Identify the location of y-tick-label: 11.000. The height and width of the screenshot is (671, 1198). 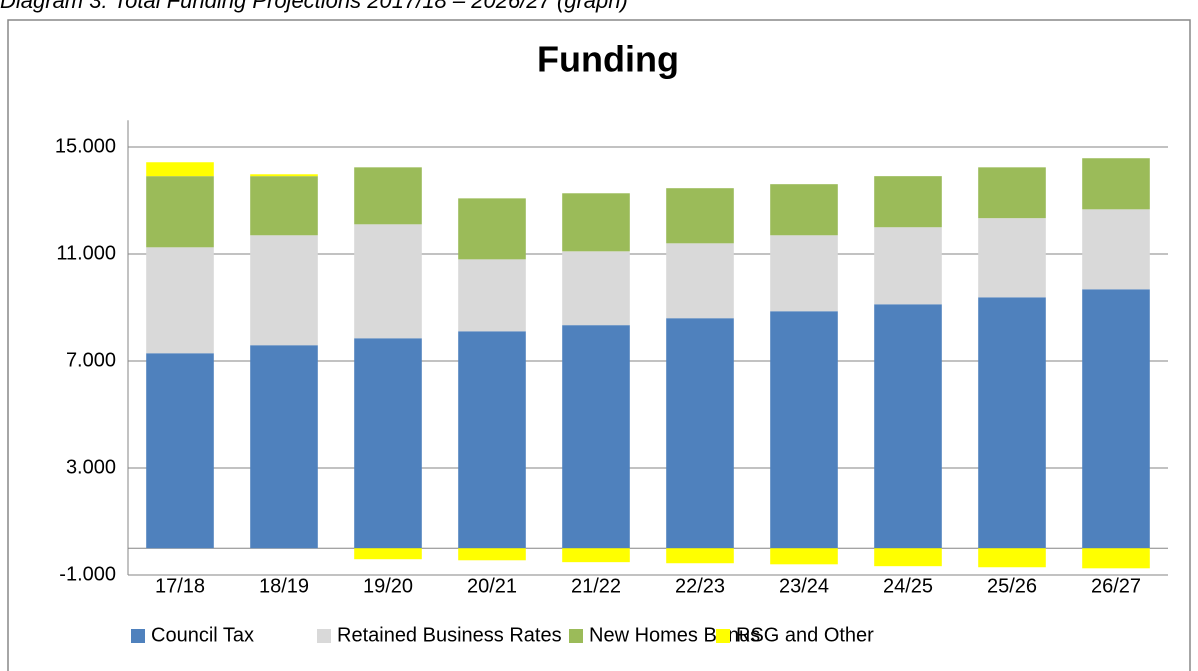
(86, 253).